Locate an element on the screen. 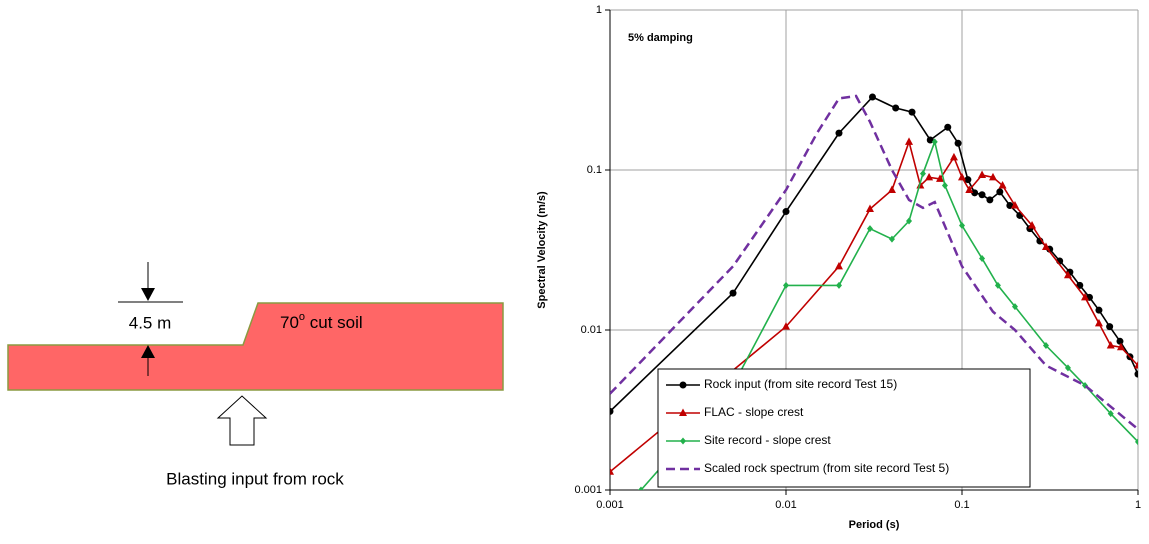 The image size is (1149, 544). annotation: 5% damping is located at coordinates (660, 38).